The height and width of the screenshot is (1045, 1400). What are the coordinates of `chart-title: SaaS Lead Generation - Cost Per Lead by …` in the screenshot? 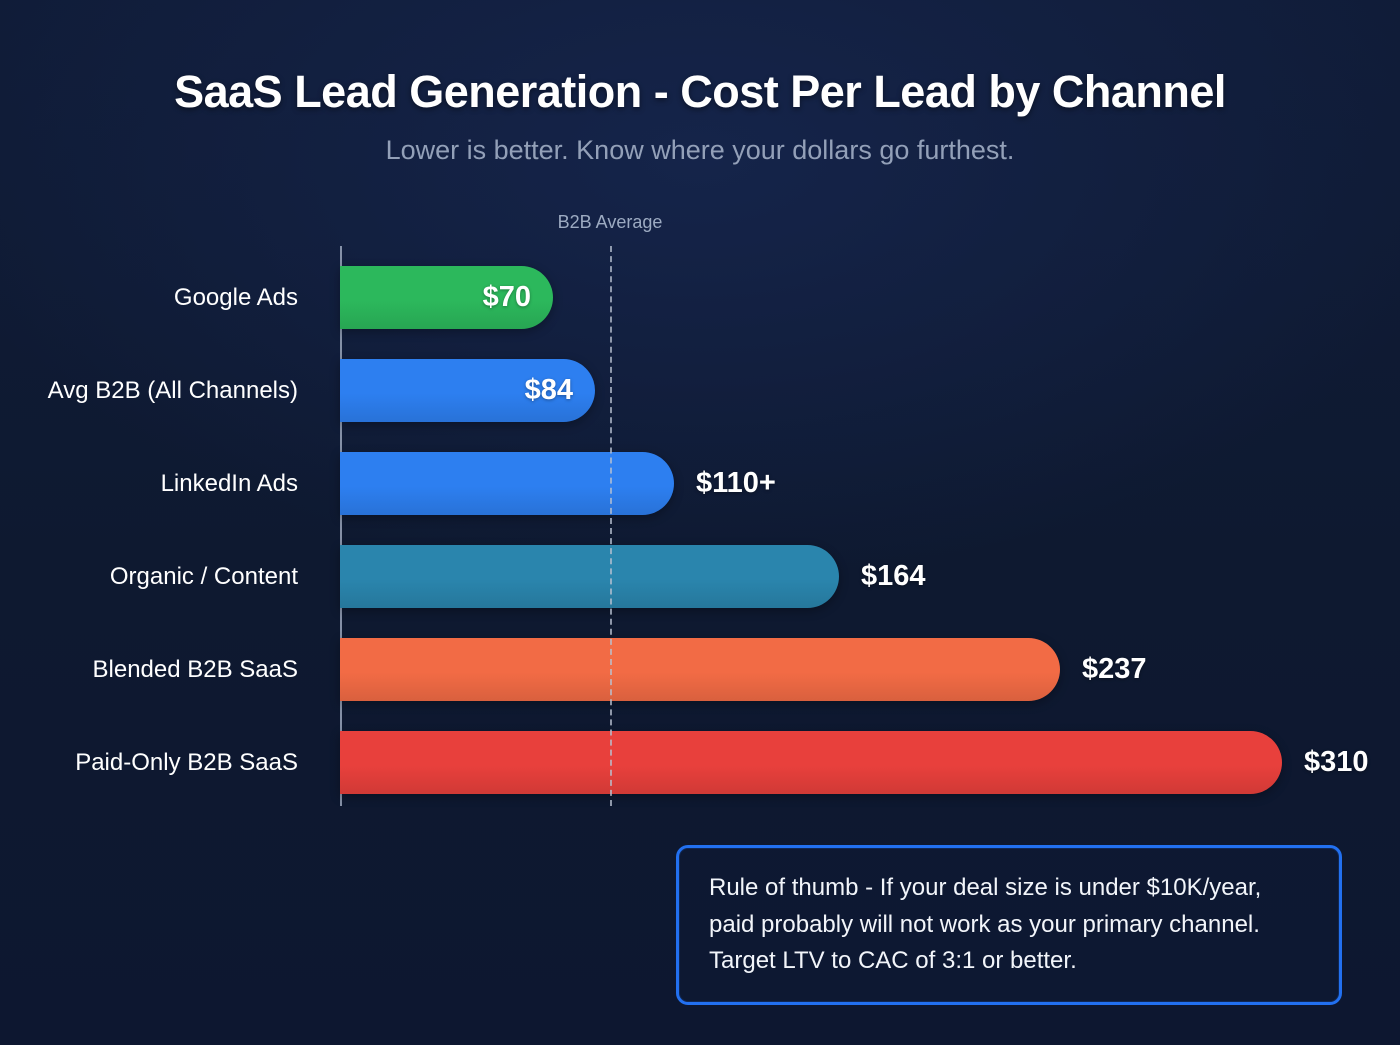 It's located at (700, 91).